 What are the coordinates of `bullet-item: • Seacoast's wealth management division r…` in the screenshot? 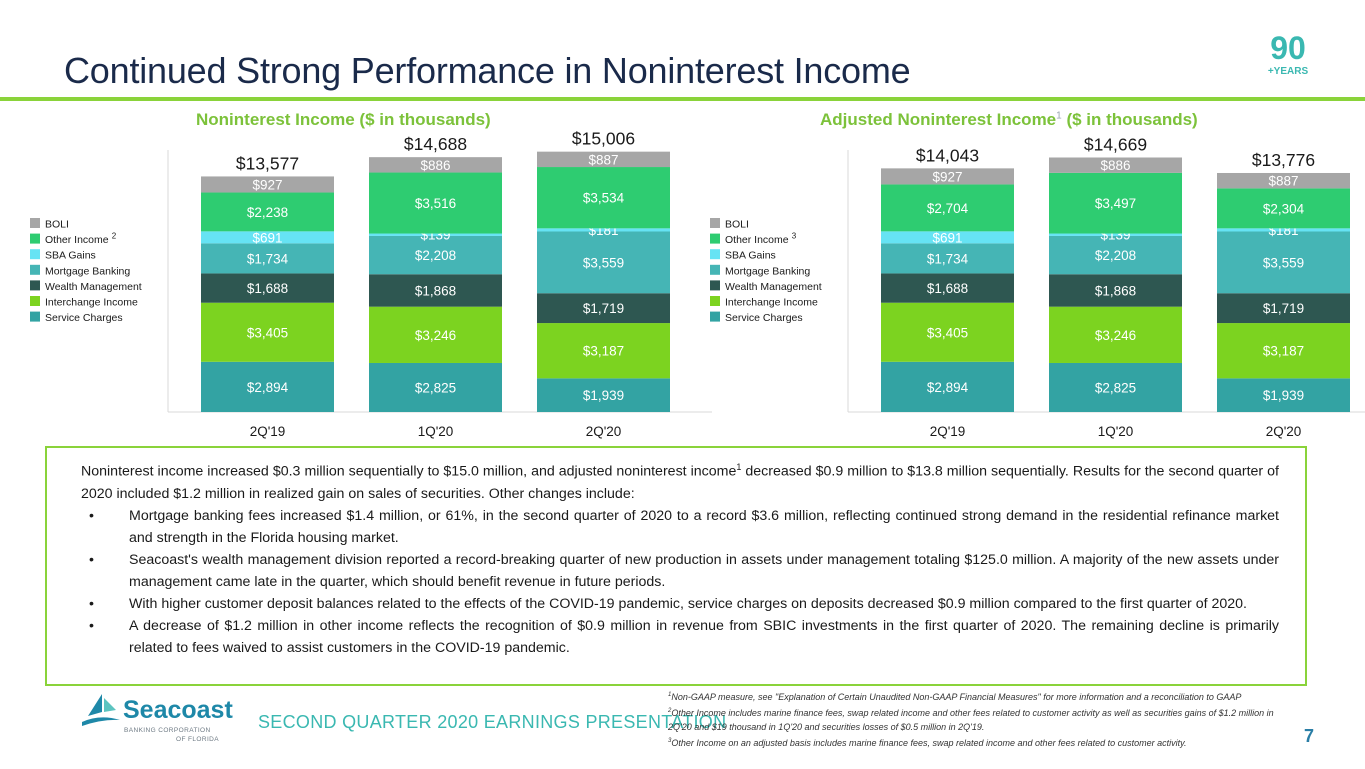 It's located at (684, 570).